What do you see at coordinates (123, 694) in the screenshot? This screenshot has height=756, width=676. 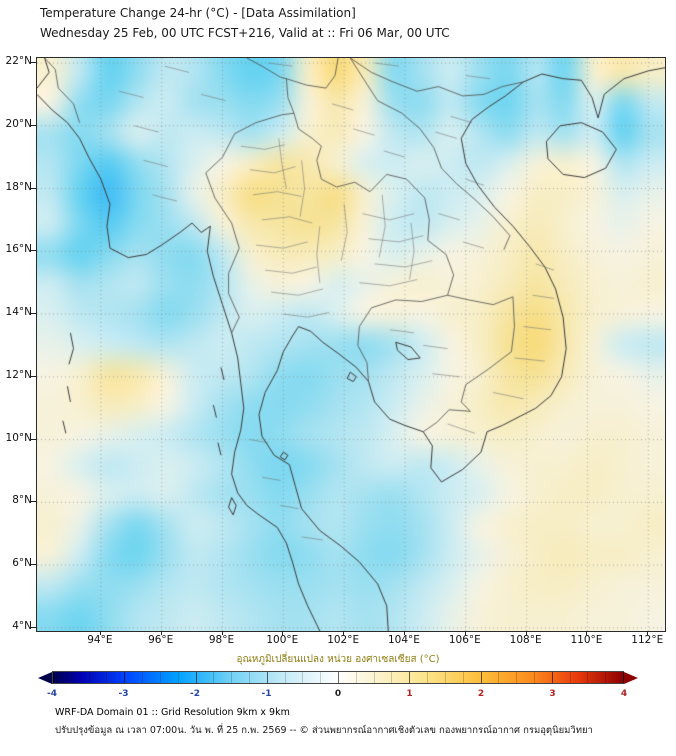 I see `colorbar-tick-label: -3` at bounding box center [123, 694].